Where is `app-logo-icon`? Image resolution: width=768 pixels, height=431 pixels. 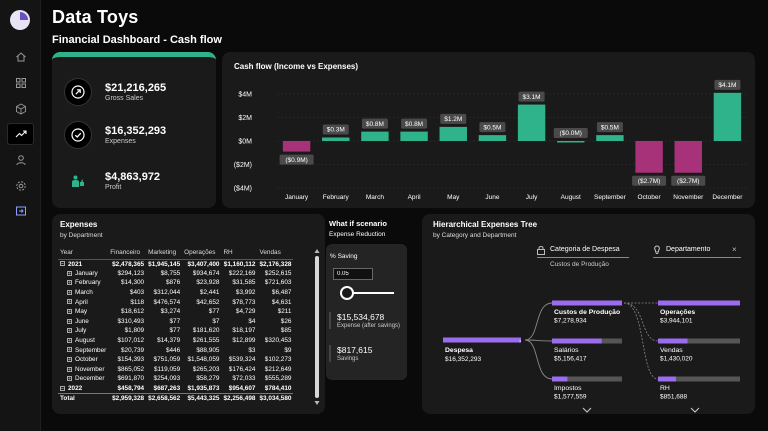 app-logo-icon is located at coordinates (20, 20).